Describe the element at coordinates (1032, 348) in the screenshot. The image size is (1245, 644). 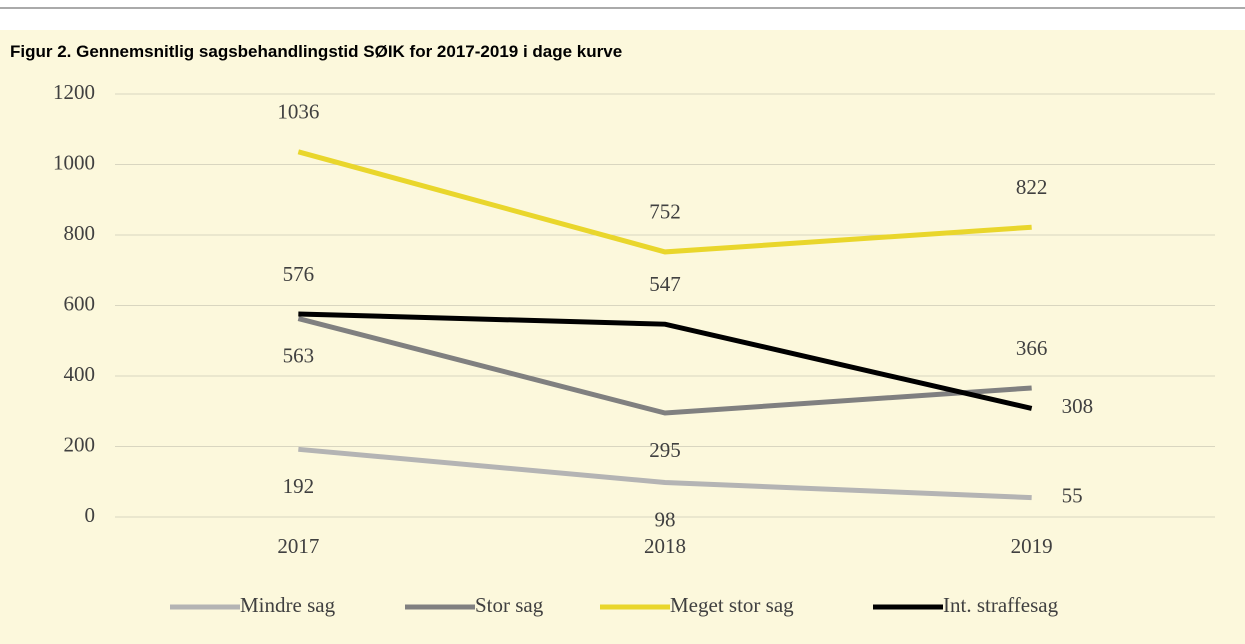
I see `data-label: 366` at that location.